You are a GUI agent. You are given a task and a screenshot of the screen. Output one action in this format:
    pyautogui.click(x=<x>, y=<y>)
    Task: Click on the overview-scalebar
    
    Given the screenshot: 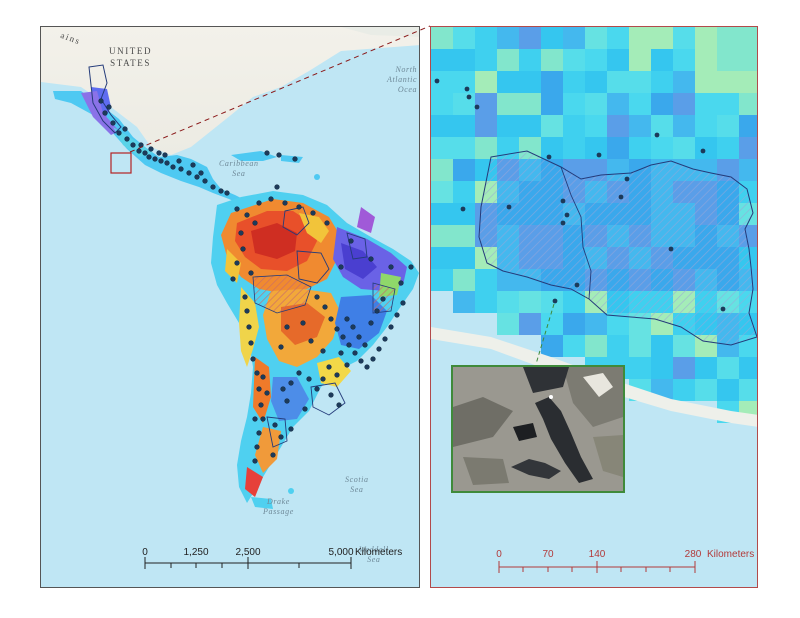 What is the action you would take?
    pyautogui.click(x=248, y=563)
    